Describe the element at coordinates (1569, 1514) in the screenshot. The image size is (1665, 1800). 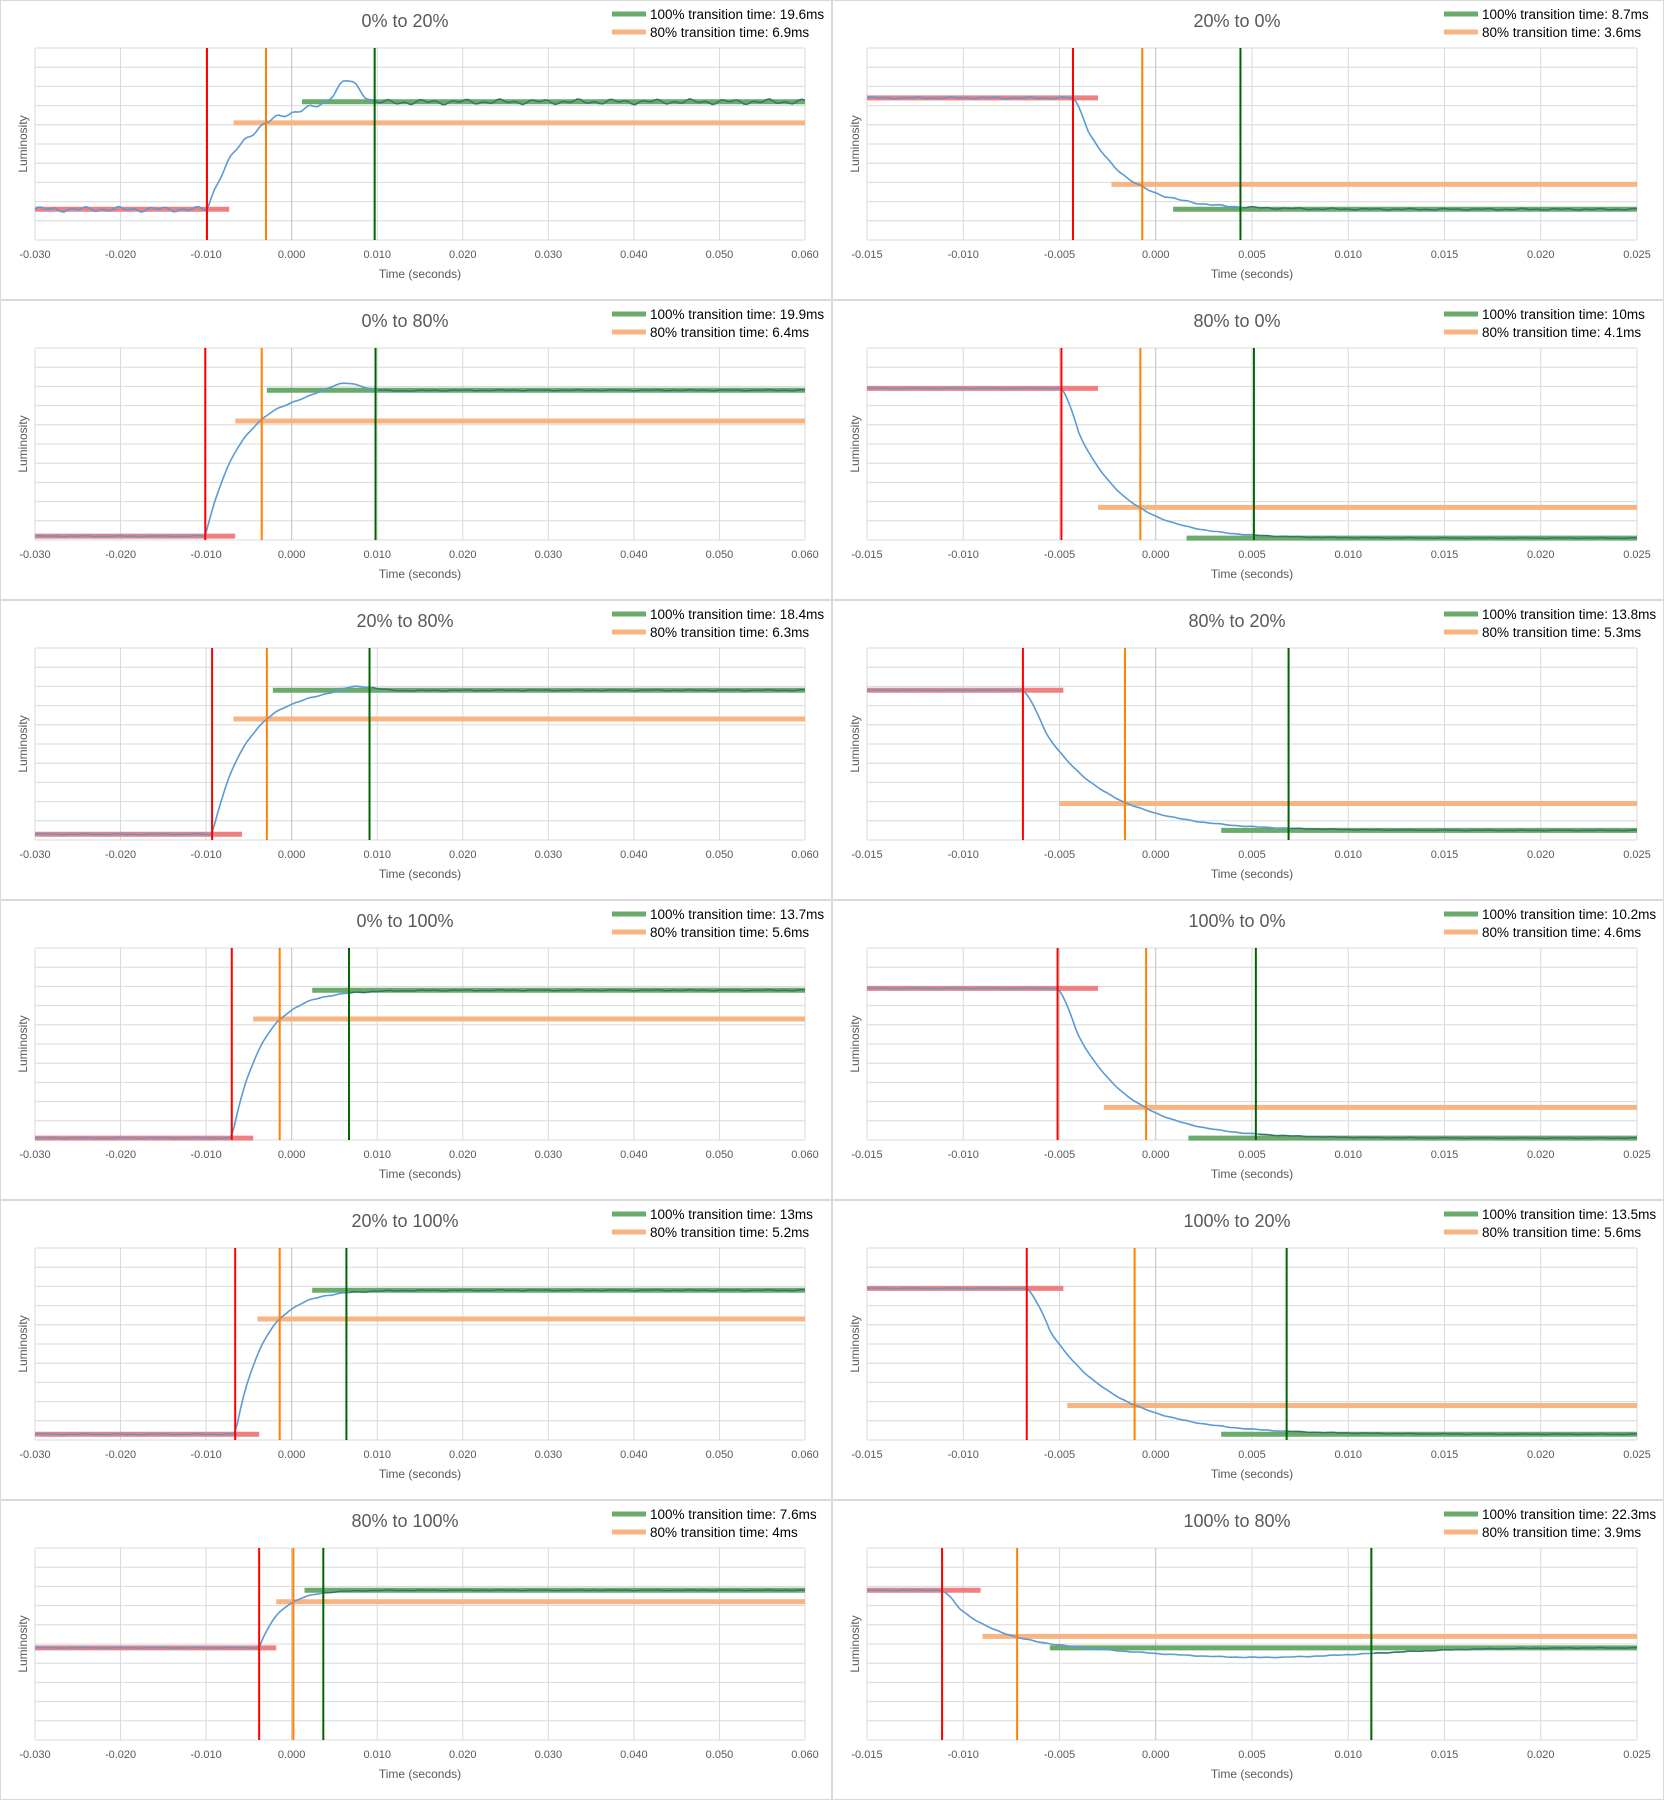
I see `legend-label-100: 100% transition time: 22.3ms` at that location.